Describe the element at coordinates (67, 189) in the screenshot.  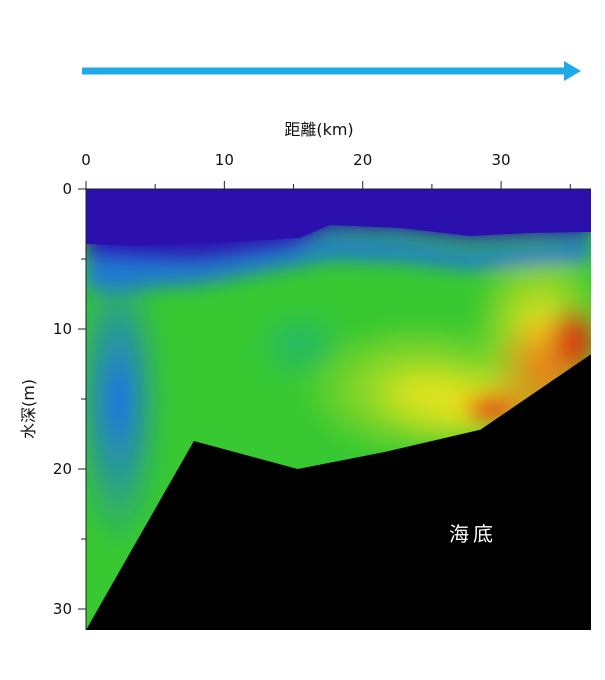
I see `y-tick-label: 0` at that location.